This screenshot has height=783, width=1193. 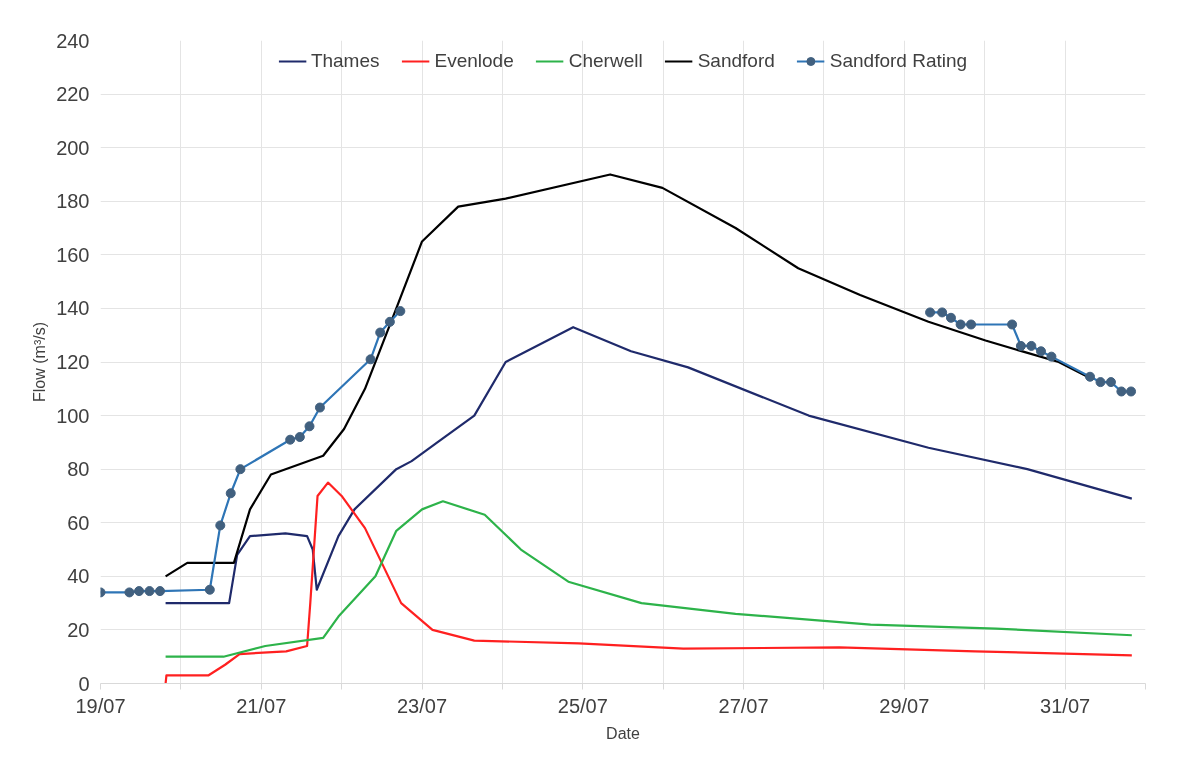 I want to click on y-tick-label: 100, so click(x=73, y=415).